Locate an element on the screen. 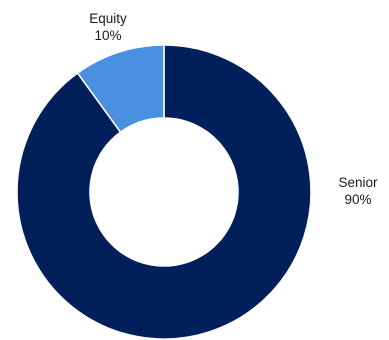  slice-label-senior-name: Senior is located at coordinates (358, 182).